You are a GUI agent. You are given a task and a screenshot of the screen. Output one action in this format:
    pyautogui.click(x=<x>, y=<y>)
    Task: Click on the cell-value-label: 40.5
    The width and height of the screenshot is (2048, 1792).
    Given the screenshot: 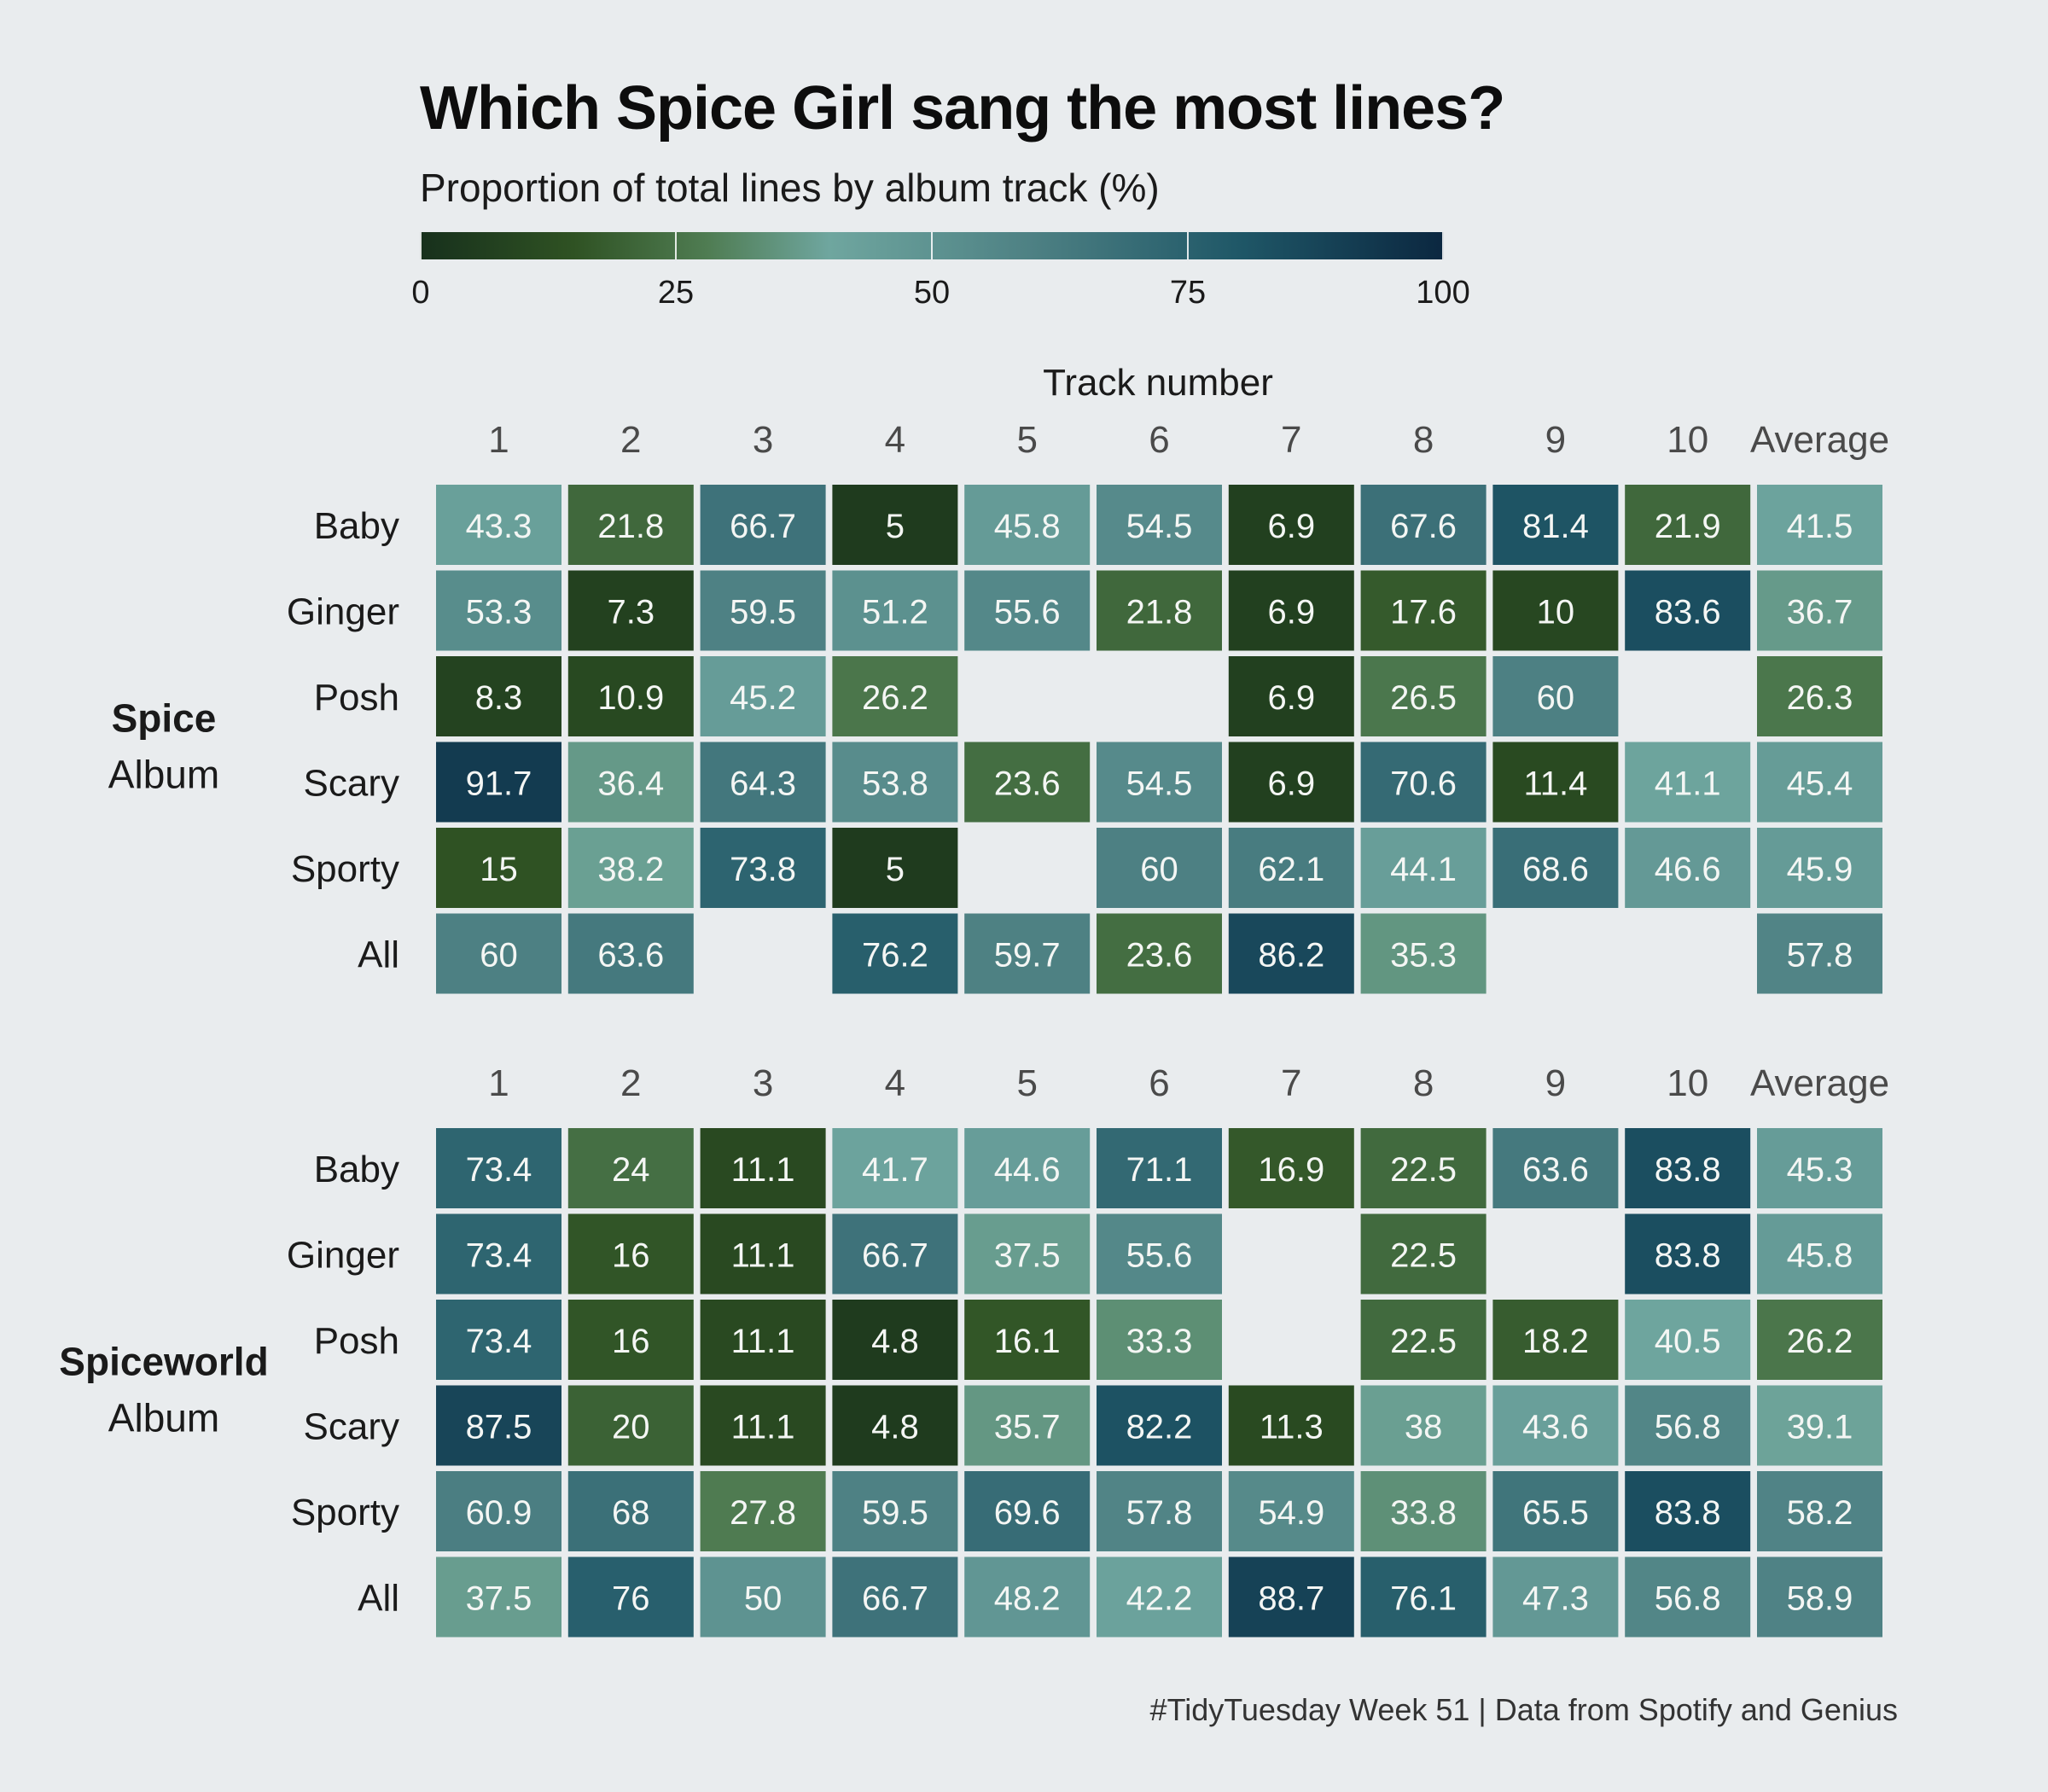 What is the action you would take?
    pyautogui.click(x=1688, y=1341)
    